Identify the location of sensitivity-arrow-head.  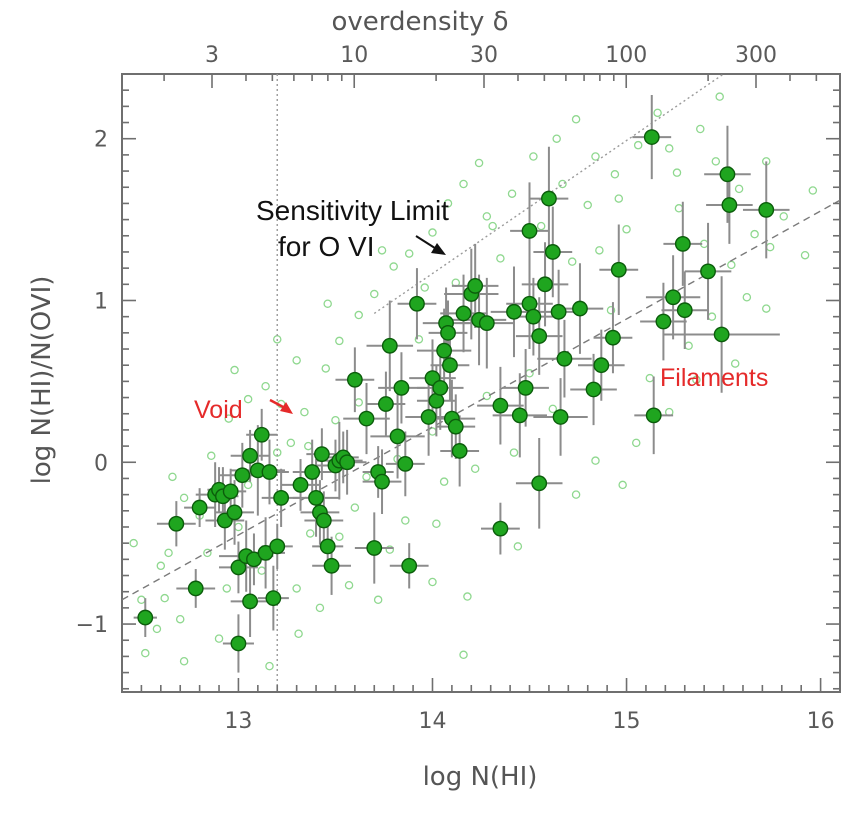
(438, 249).